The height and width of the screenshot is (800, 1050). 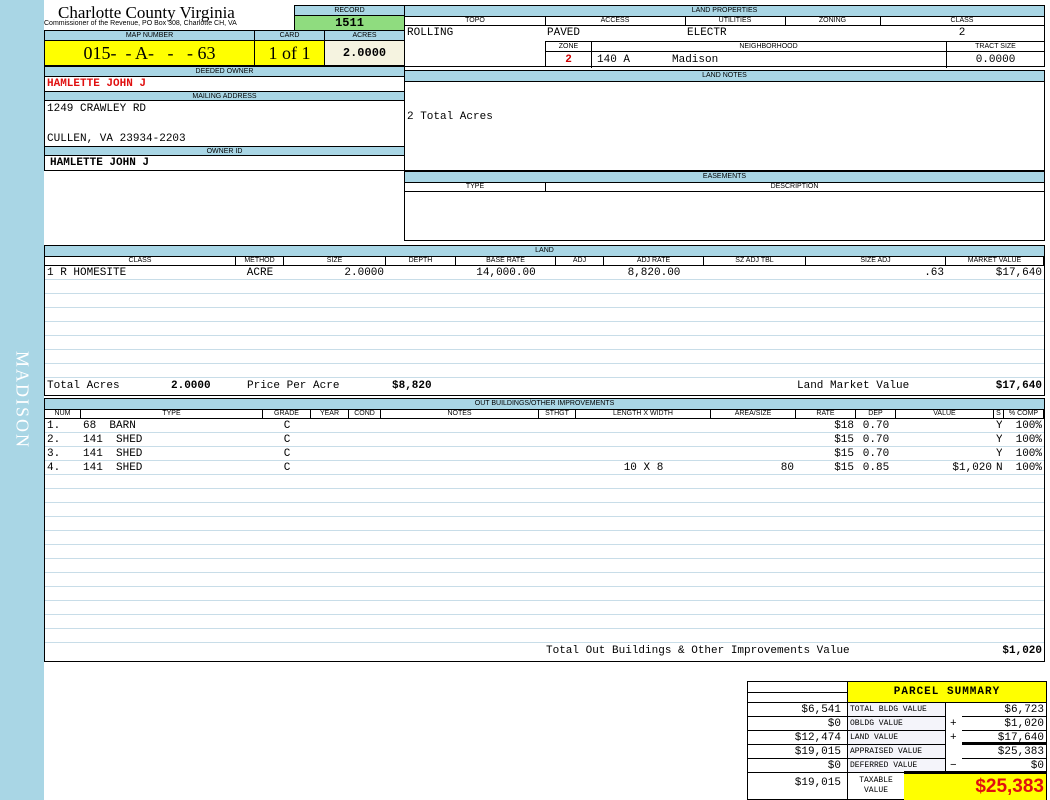 What do you see at coordinates (544, 440) in the screenshot?
I see `table-row: 2. 141 SHED C $15 0.70 Y 100%` at bounding box center [544, 440].